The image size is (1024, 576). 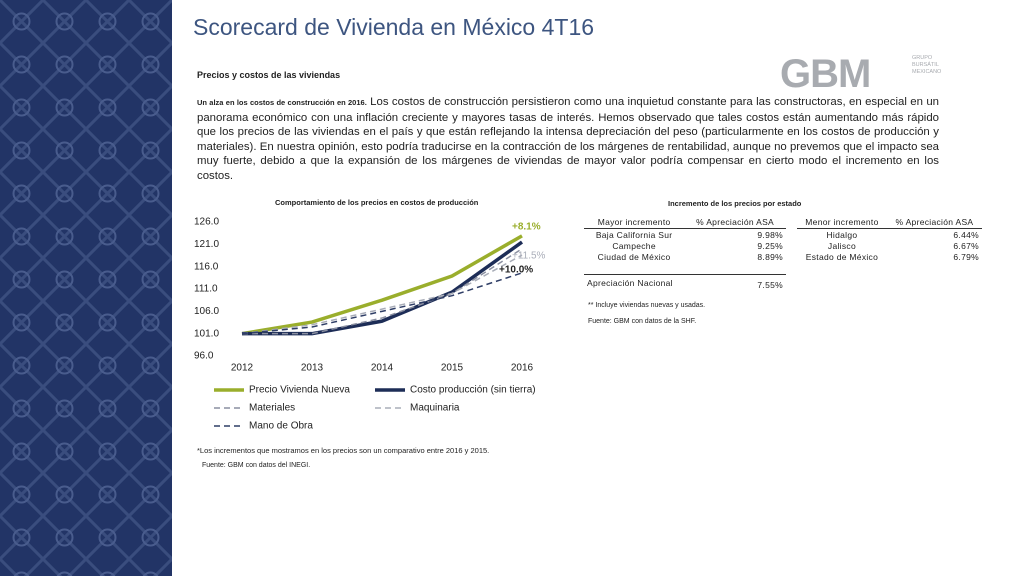 What do you see at coordinates (685, 256) in the screenshot?
I see `row: Ciudad de México 8.89%` at bounding box center [685, 256].